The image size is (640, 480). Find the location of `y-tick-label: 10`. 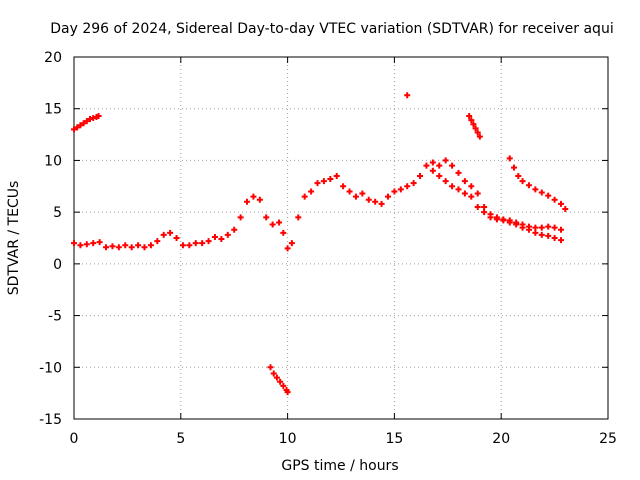

y-tick-label: 10 is located at coordinates (53, 161).